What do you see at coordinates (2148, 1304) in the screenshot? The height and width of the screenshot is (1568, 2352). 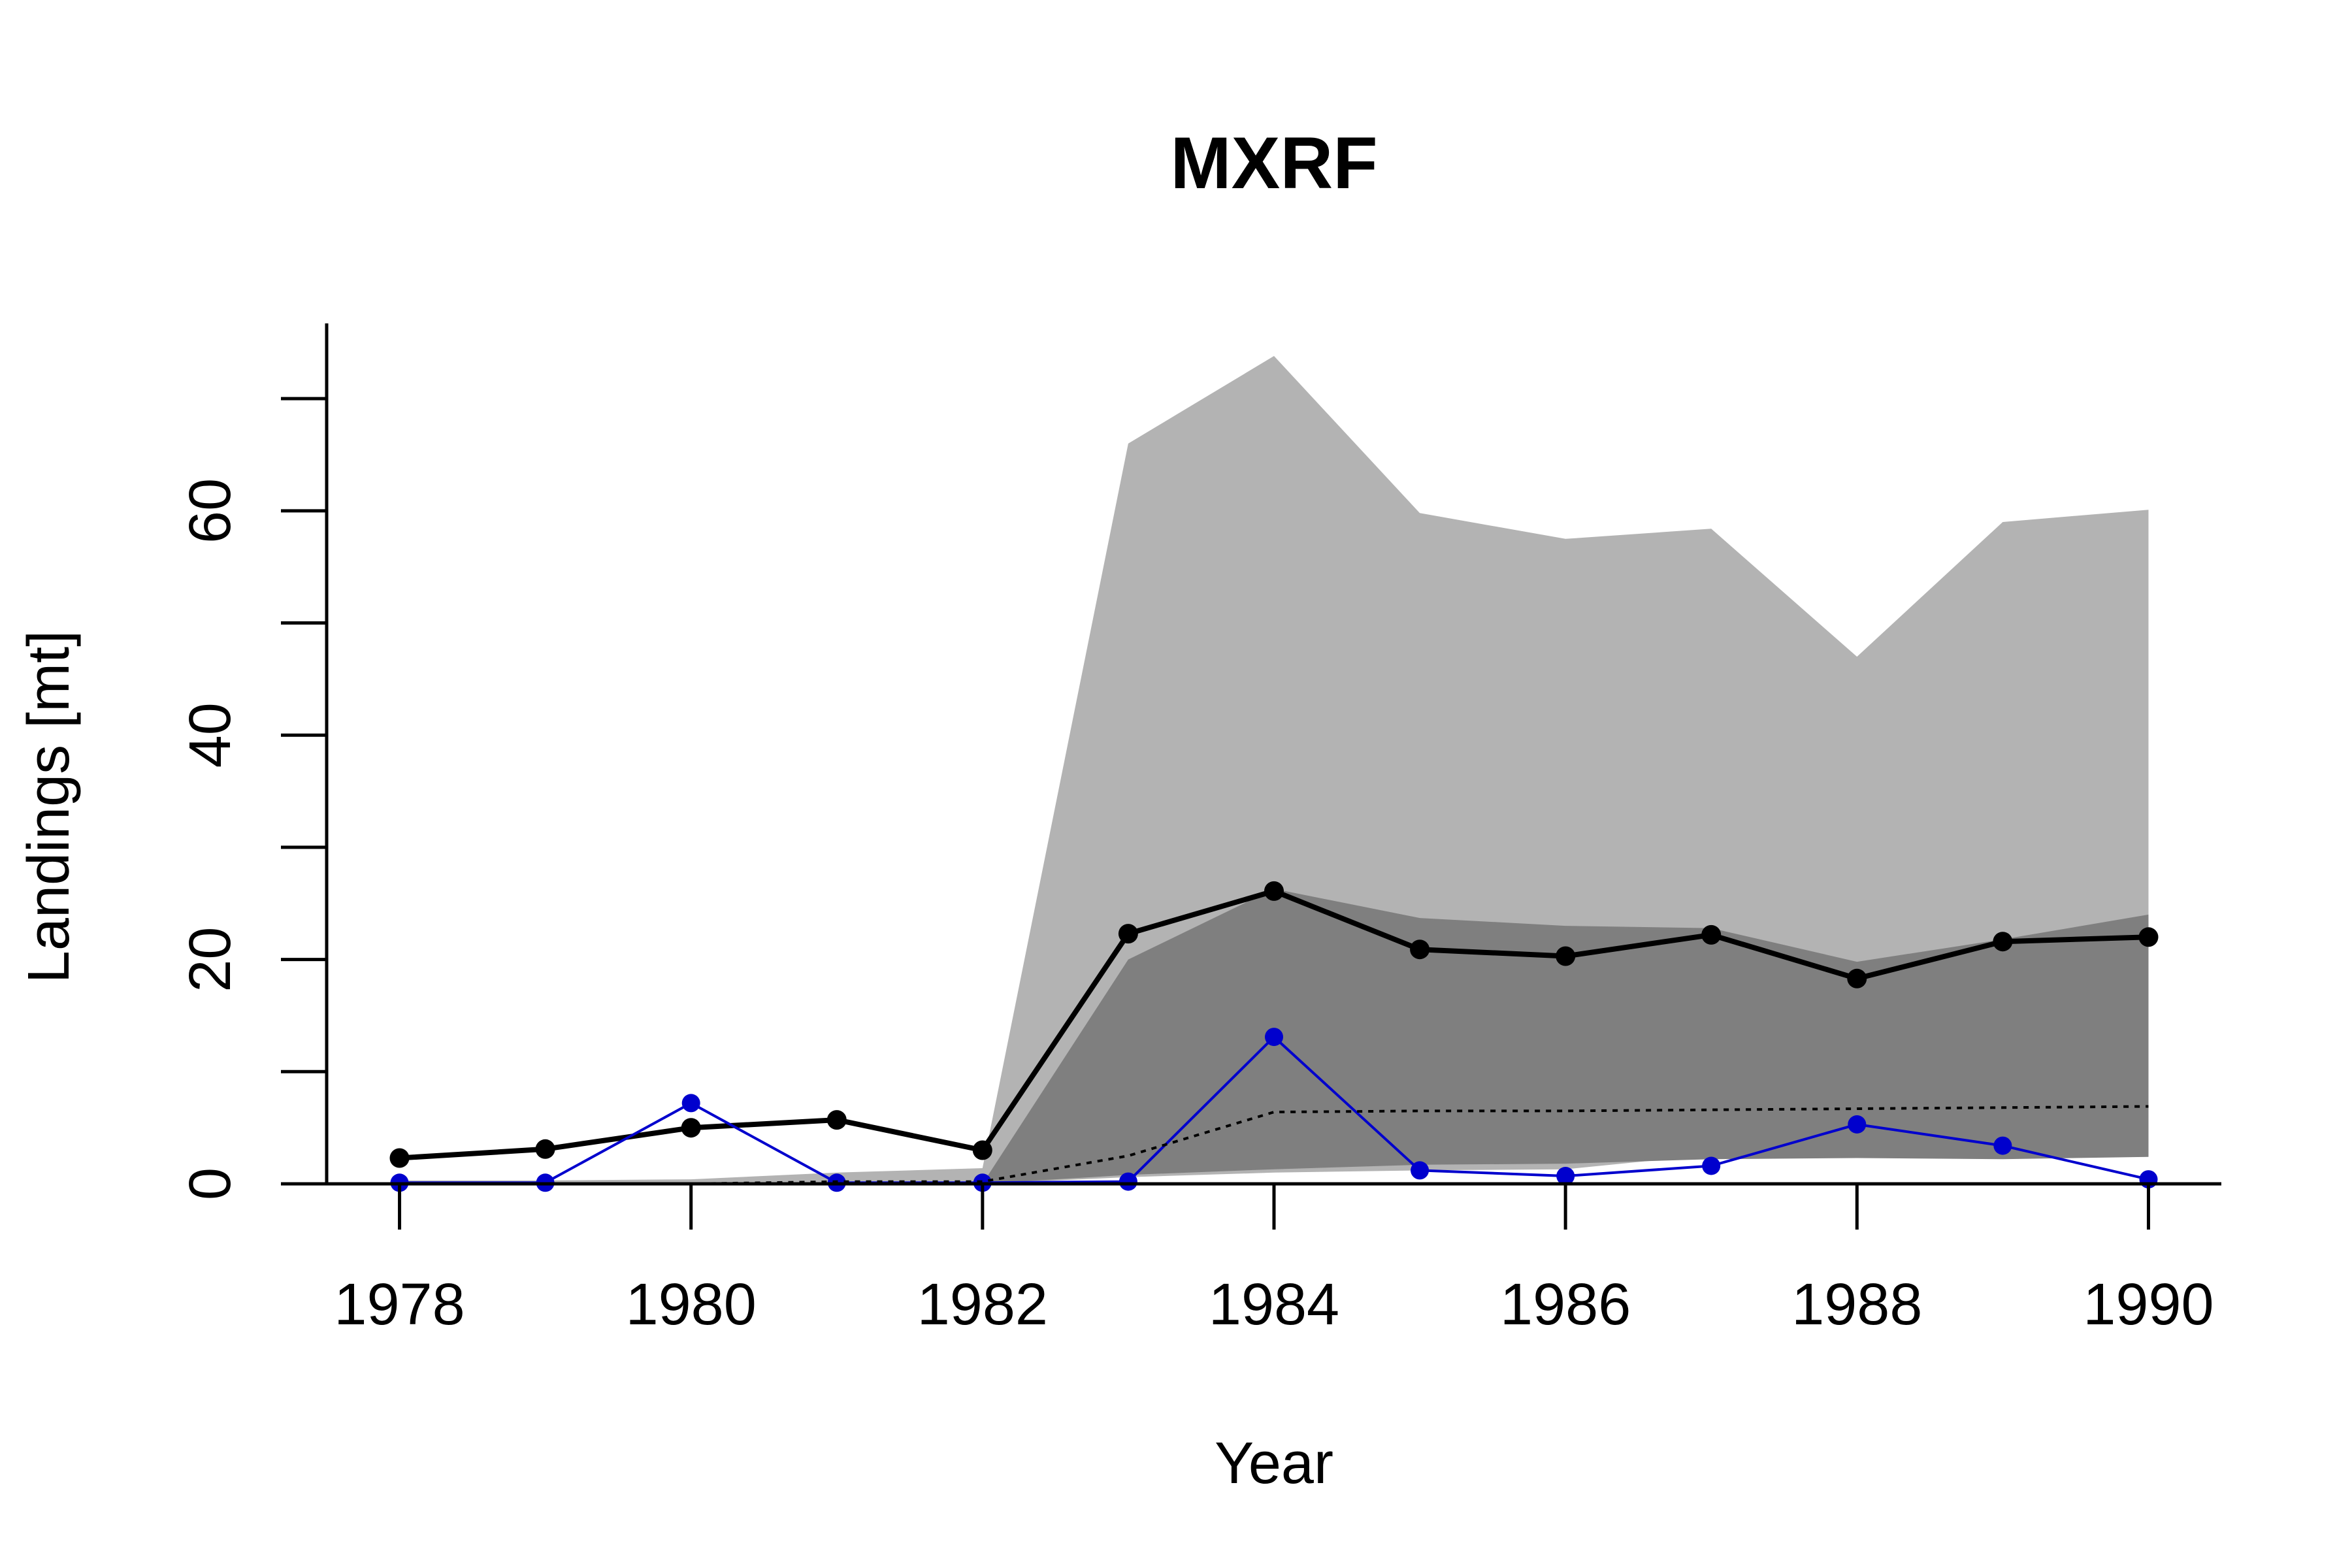 I see `x-tick-label: 1990` at bounding box center [2148, 1304].